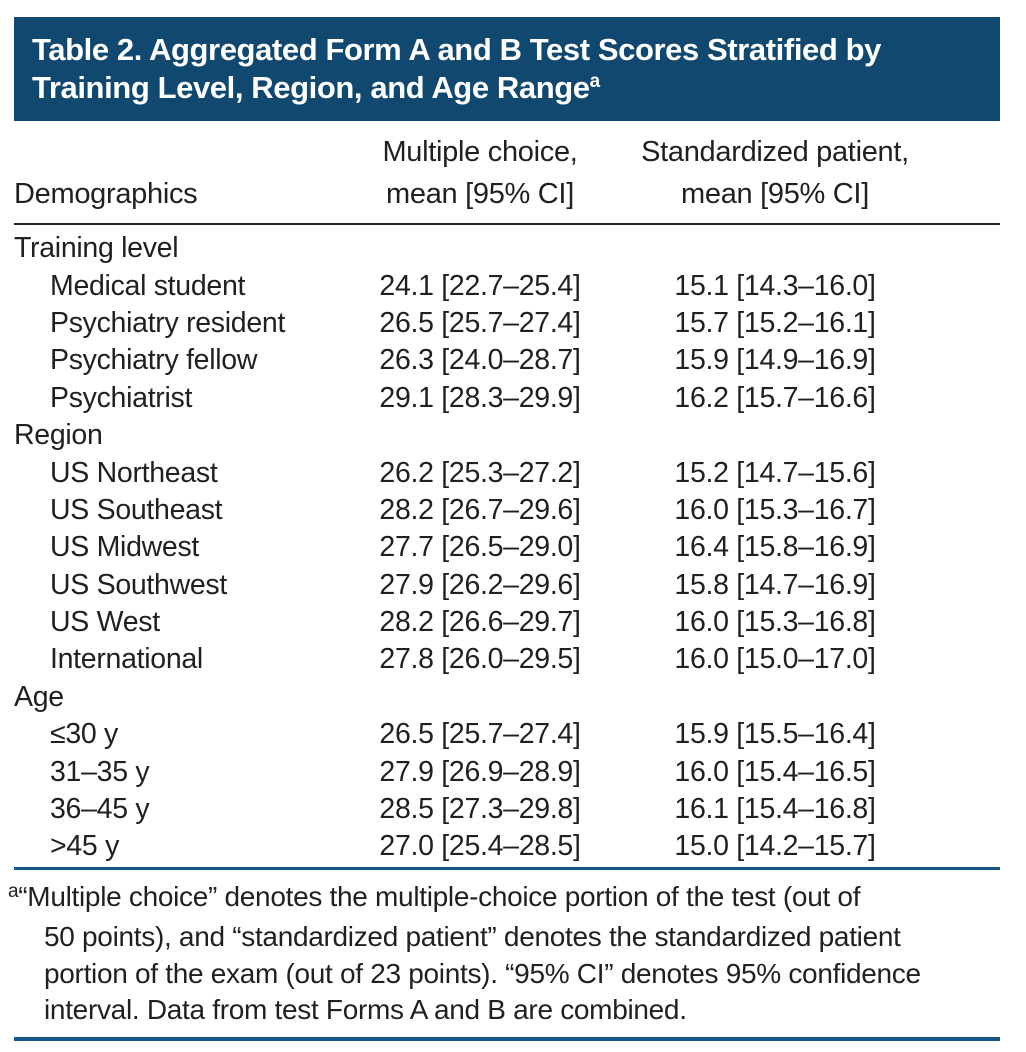 The width and height of the screenshot is (1026, 1052). Describe the element at coordinates (134, 472) in the screenshot. I see `row-label: US Northeast` at that location.